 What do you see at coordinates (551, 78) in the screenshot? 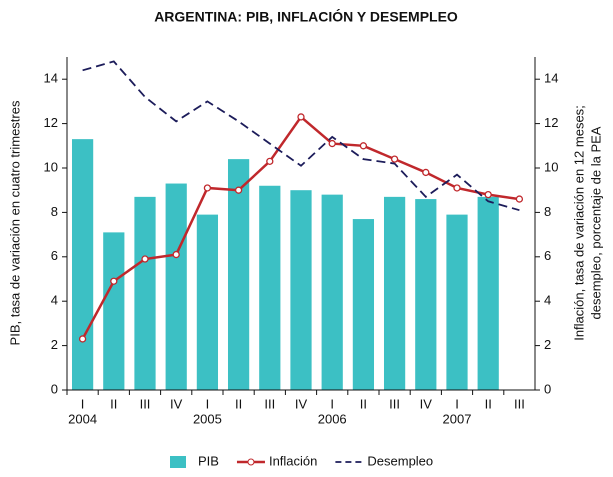
I see `y2-tick-label: 14` at bounding box center [551, 78].